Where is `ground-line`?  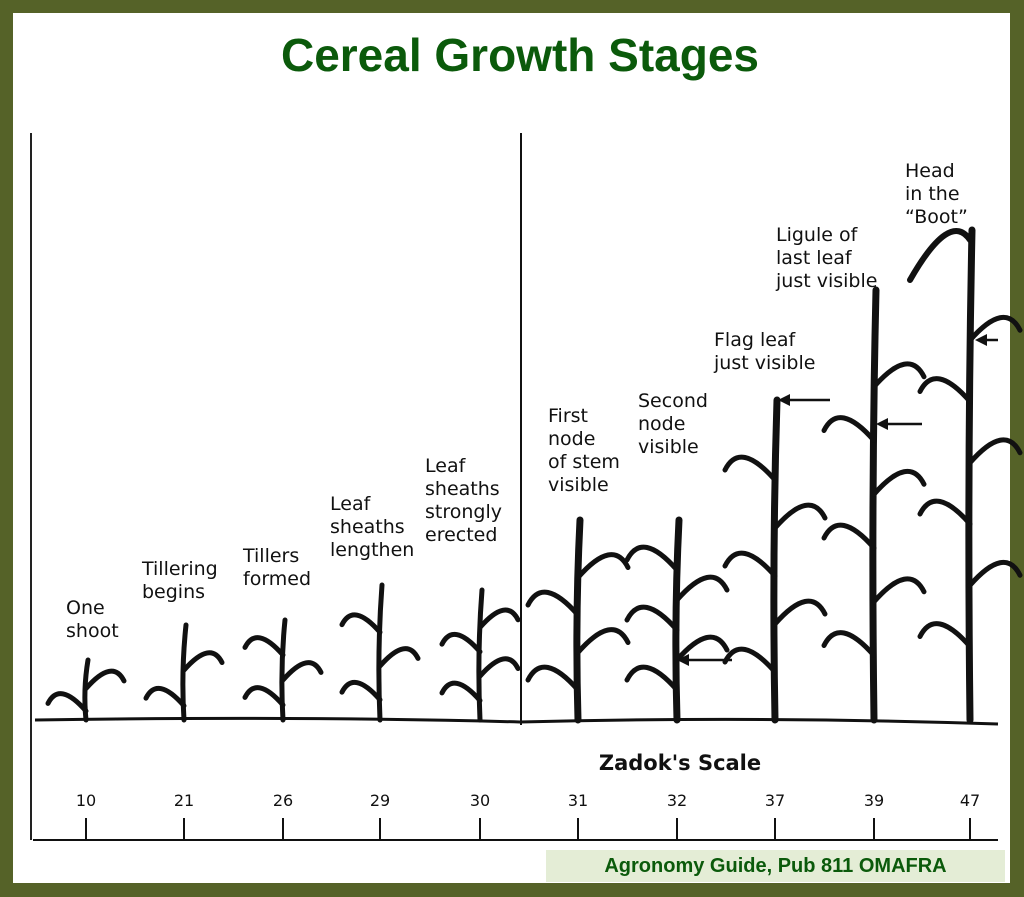 ground-line is located at coordinates (516, 721).